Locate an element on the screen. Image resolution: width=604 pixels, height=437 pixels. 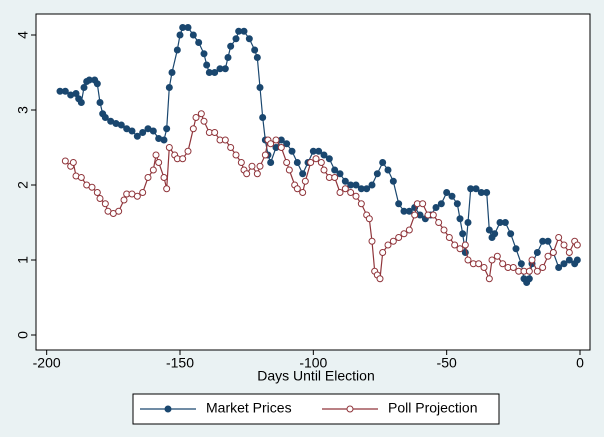
x-tick-label: -100 is located at coordinates (313, 363).